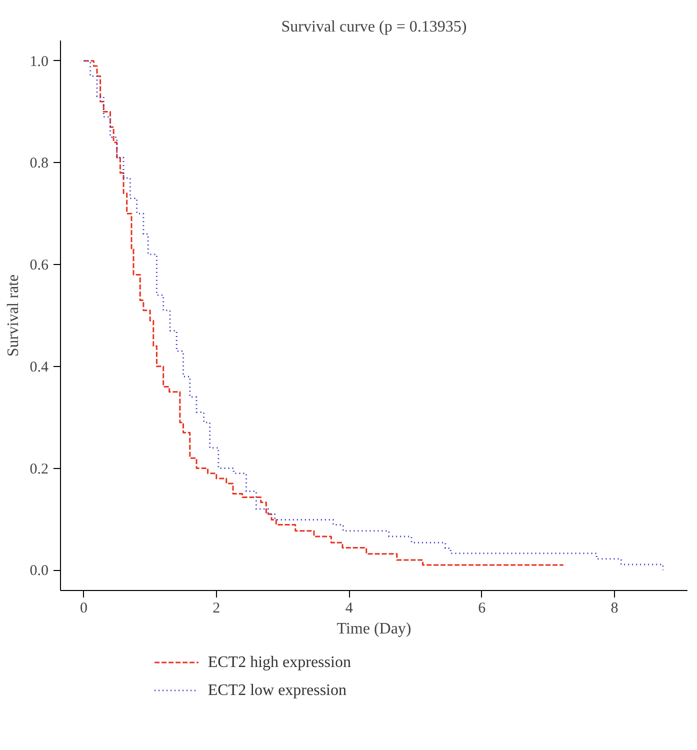  Describe the element at coordinates (614, 608) in the screenshot. I see `x-tick-label: 8` at that location.